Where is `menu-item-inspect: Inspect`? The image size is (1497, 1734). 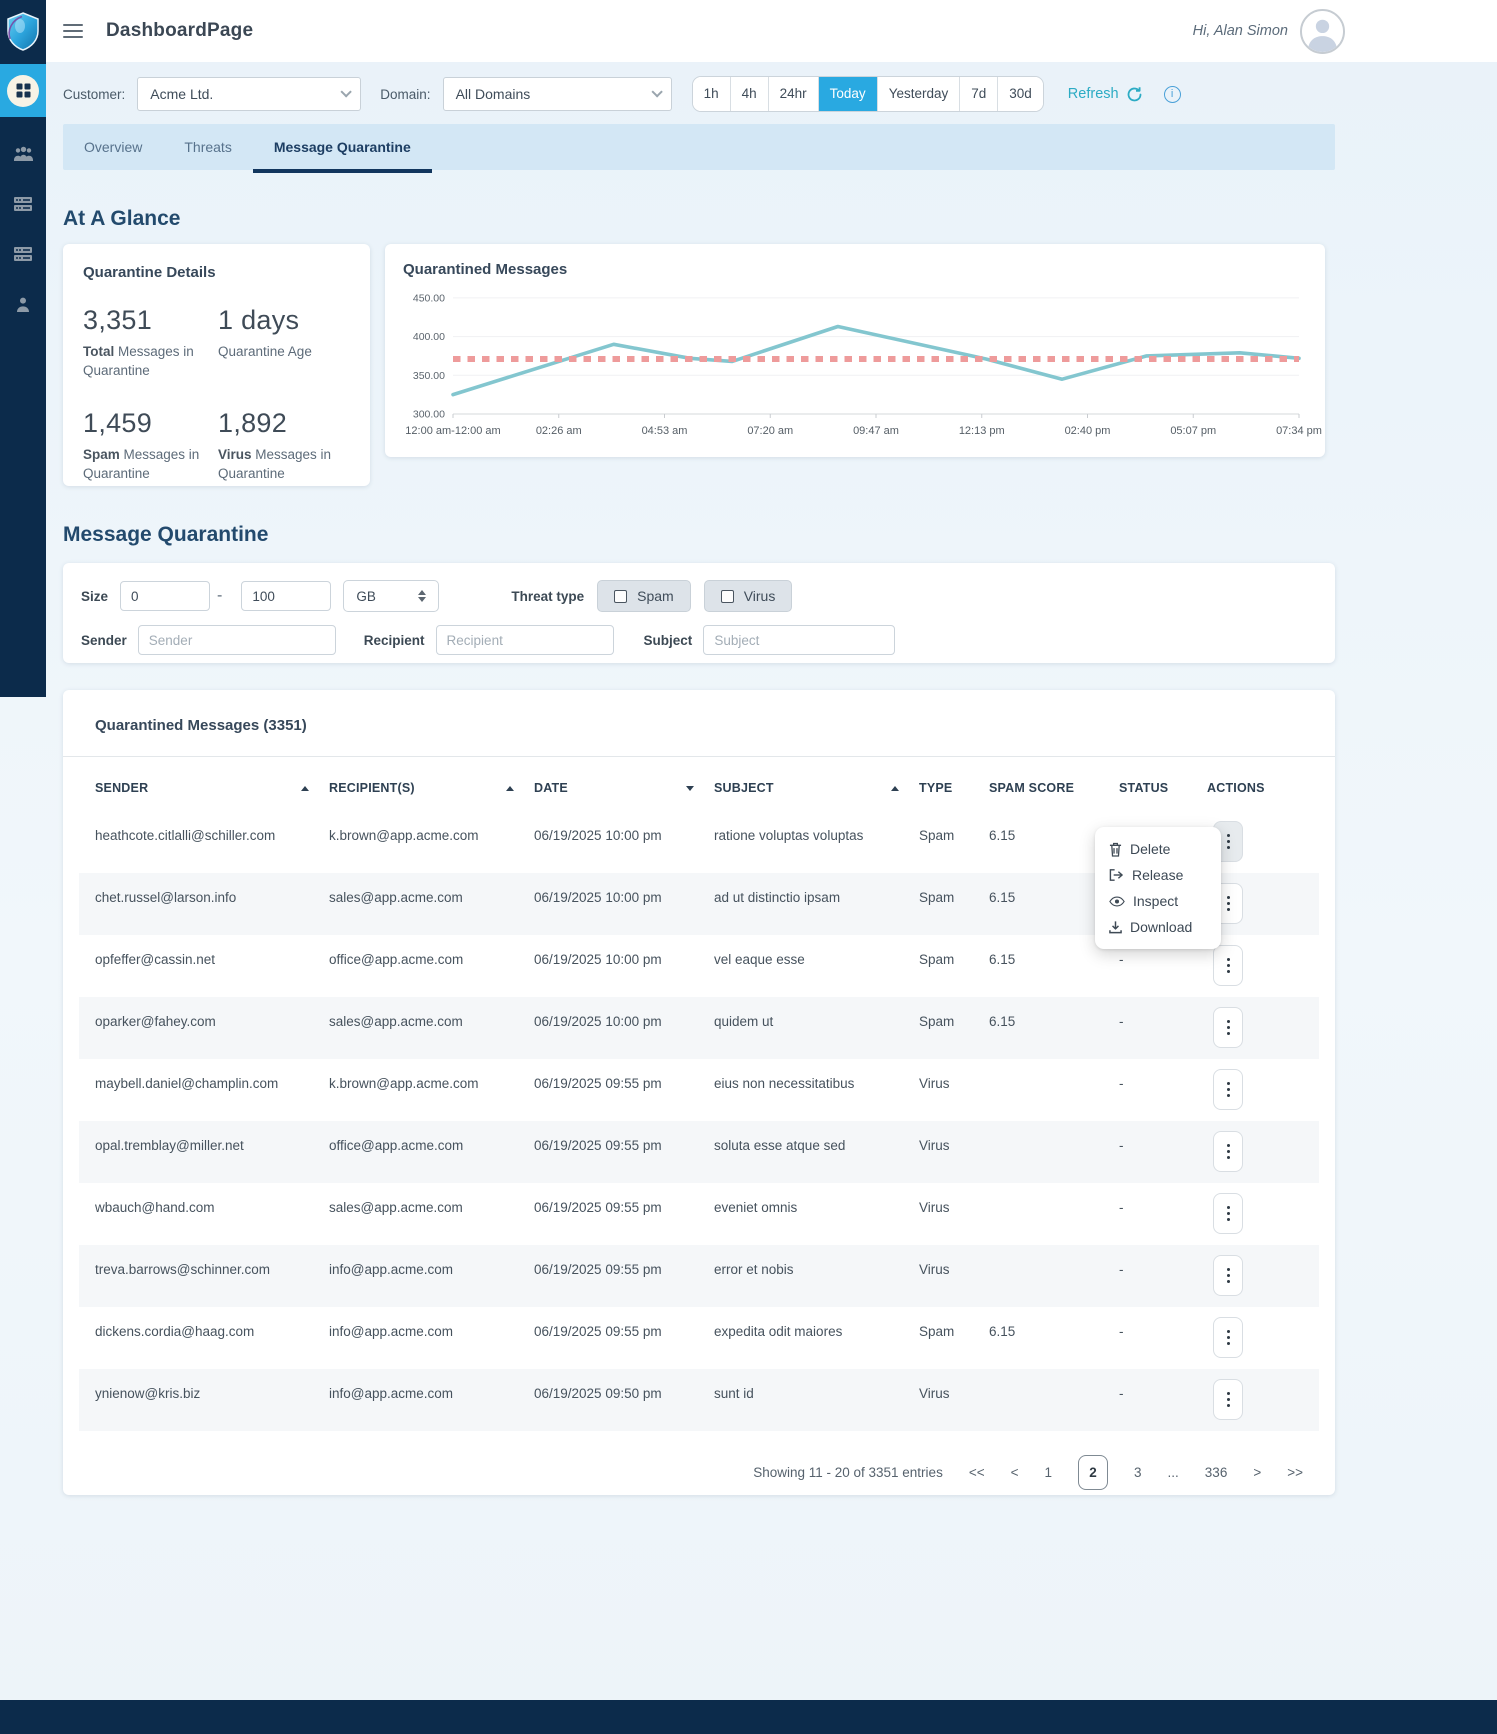 menu-item-inspect: Inspect is located at coordinates (1158, 901).